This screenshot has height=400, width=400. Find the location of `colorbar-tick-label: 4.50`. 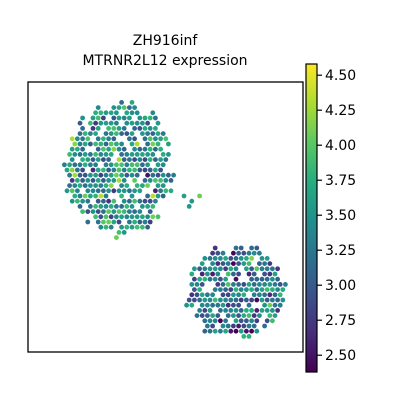

colorbar-tick-label: 4.50 is located at coordinates (340, 76).